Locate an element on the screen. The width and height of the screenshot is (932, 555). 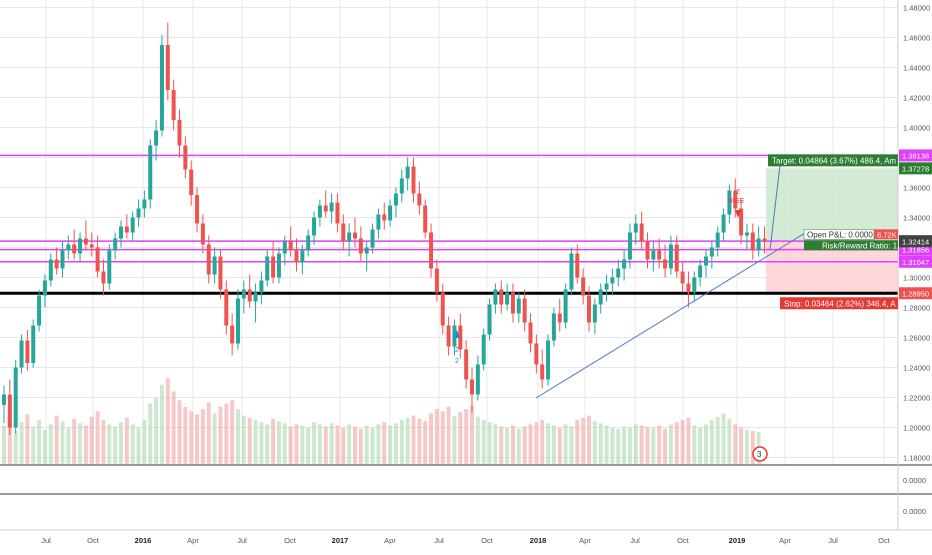
qty-box is located at coordinates (886, 234).